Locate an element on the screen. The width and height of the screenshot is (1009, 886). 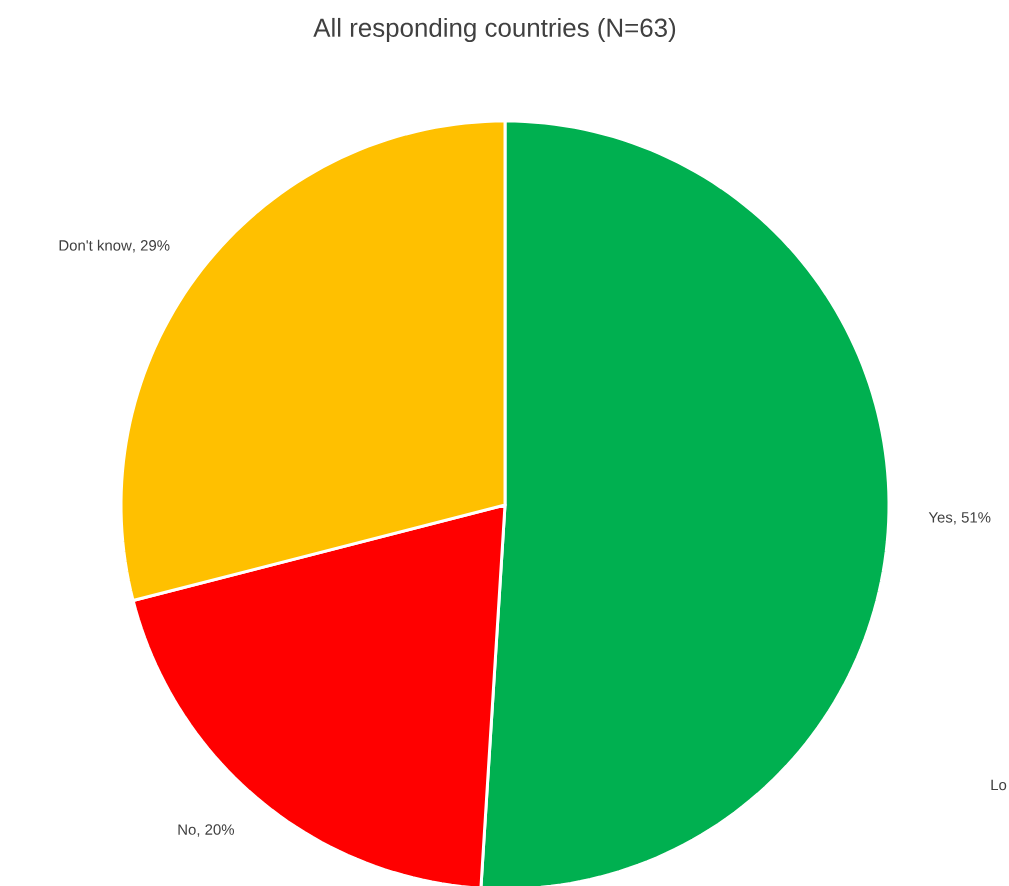
data-label: , 20% is located at coordinates (215, 830).